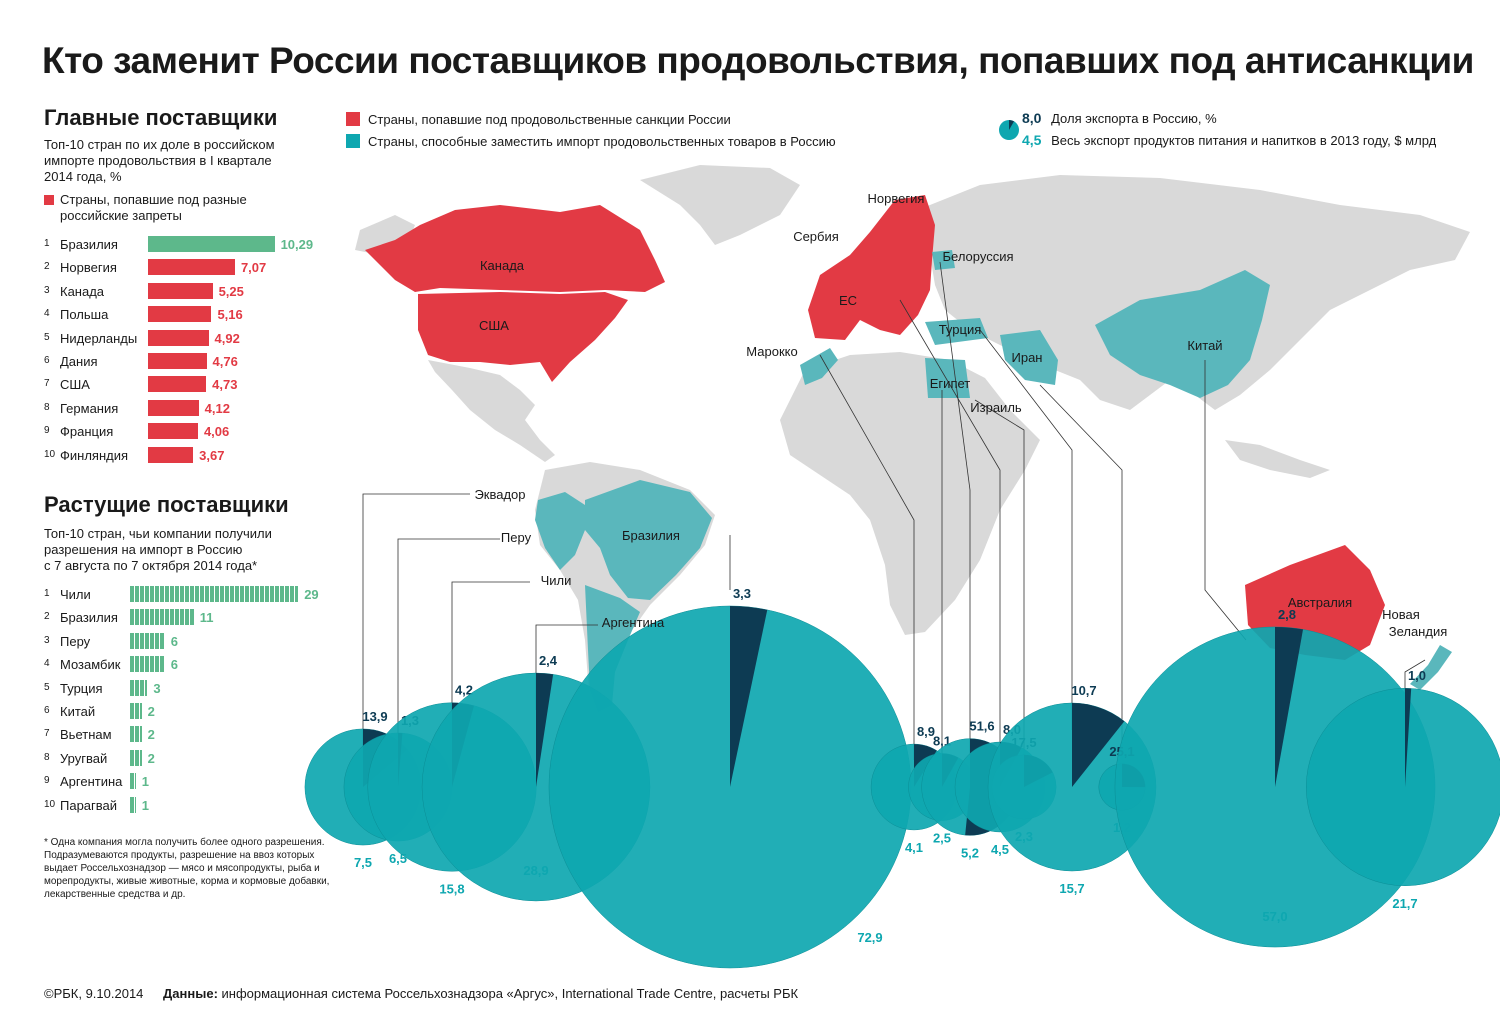 The image size is (1500, 1026). Describe the element at coordinates (190, 993) in the screenshot. I see `source-label: Данные:` at that location.